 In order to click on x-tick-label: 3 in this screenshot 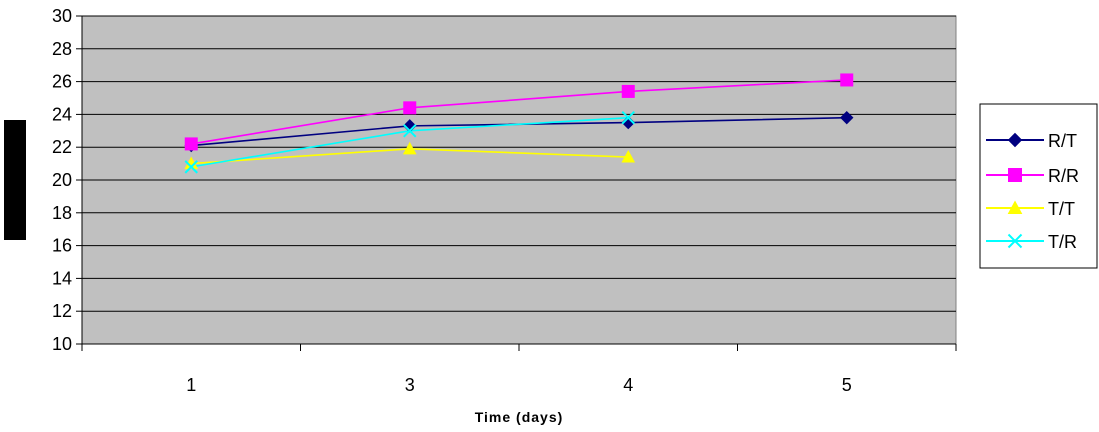, I will do `click(410, 385)`.